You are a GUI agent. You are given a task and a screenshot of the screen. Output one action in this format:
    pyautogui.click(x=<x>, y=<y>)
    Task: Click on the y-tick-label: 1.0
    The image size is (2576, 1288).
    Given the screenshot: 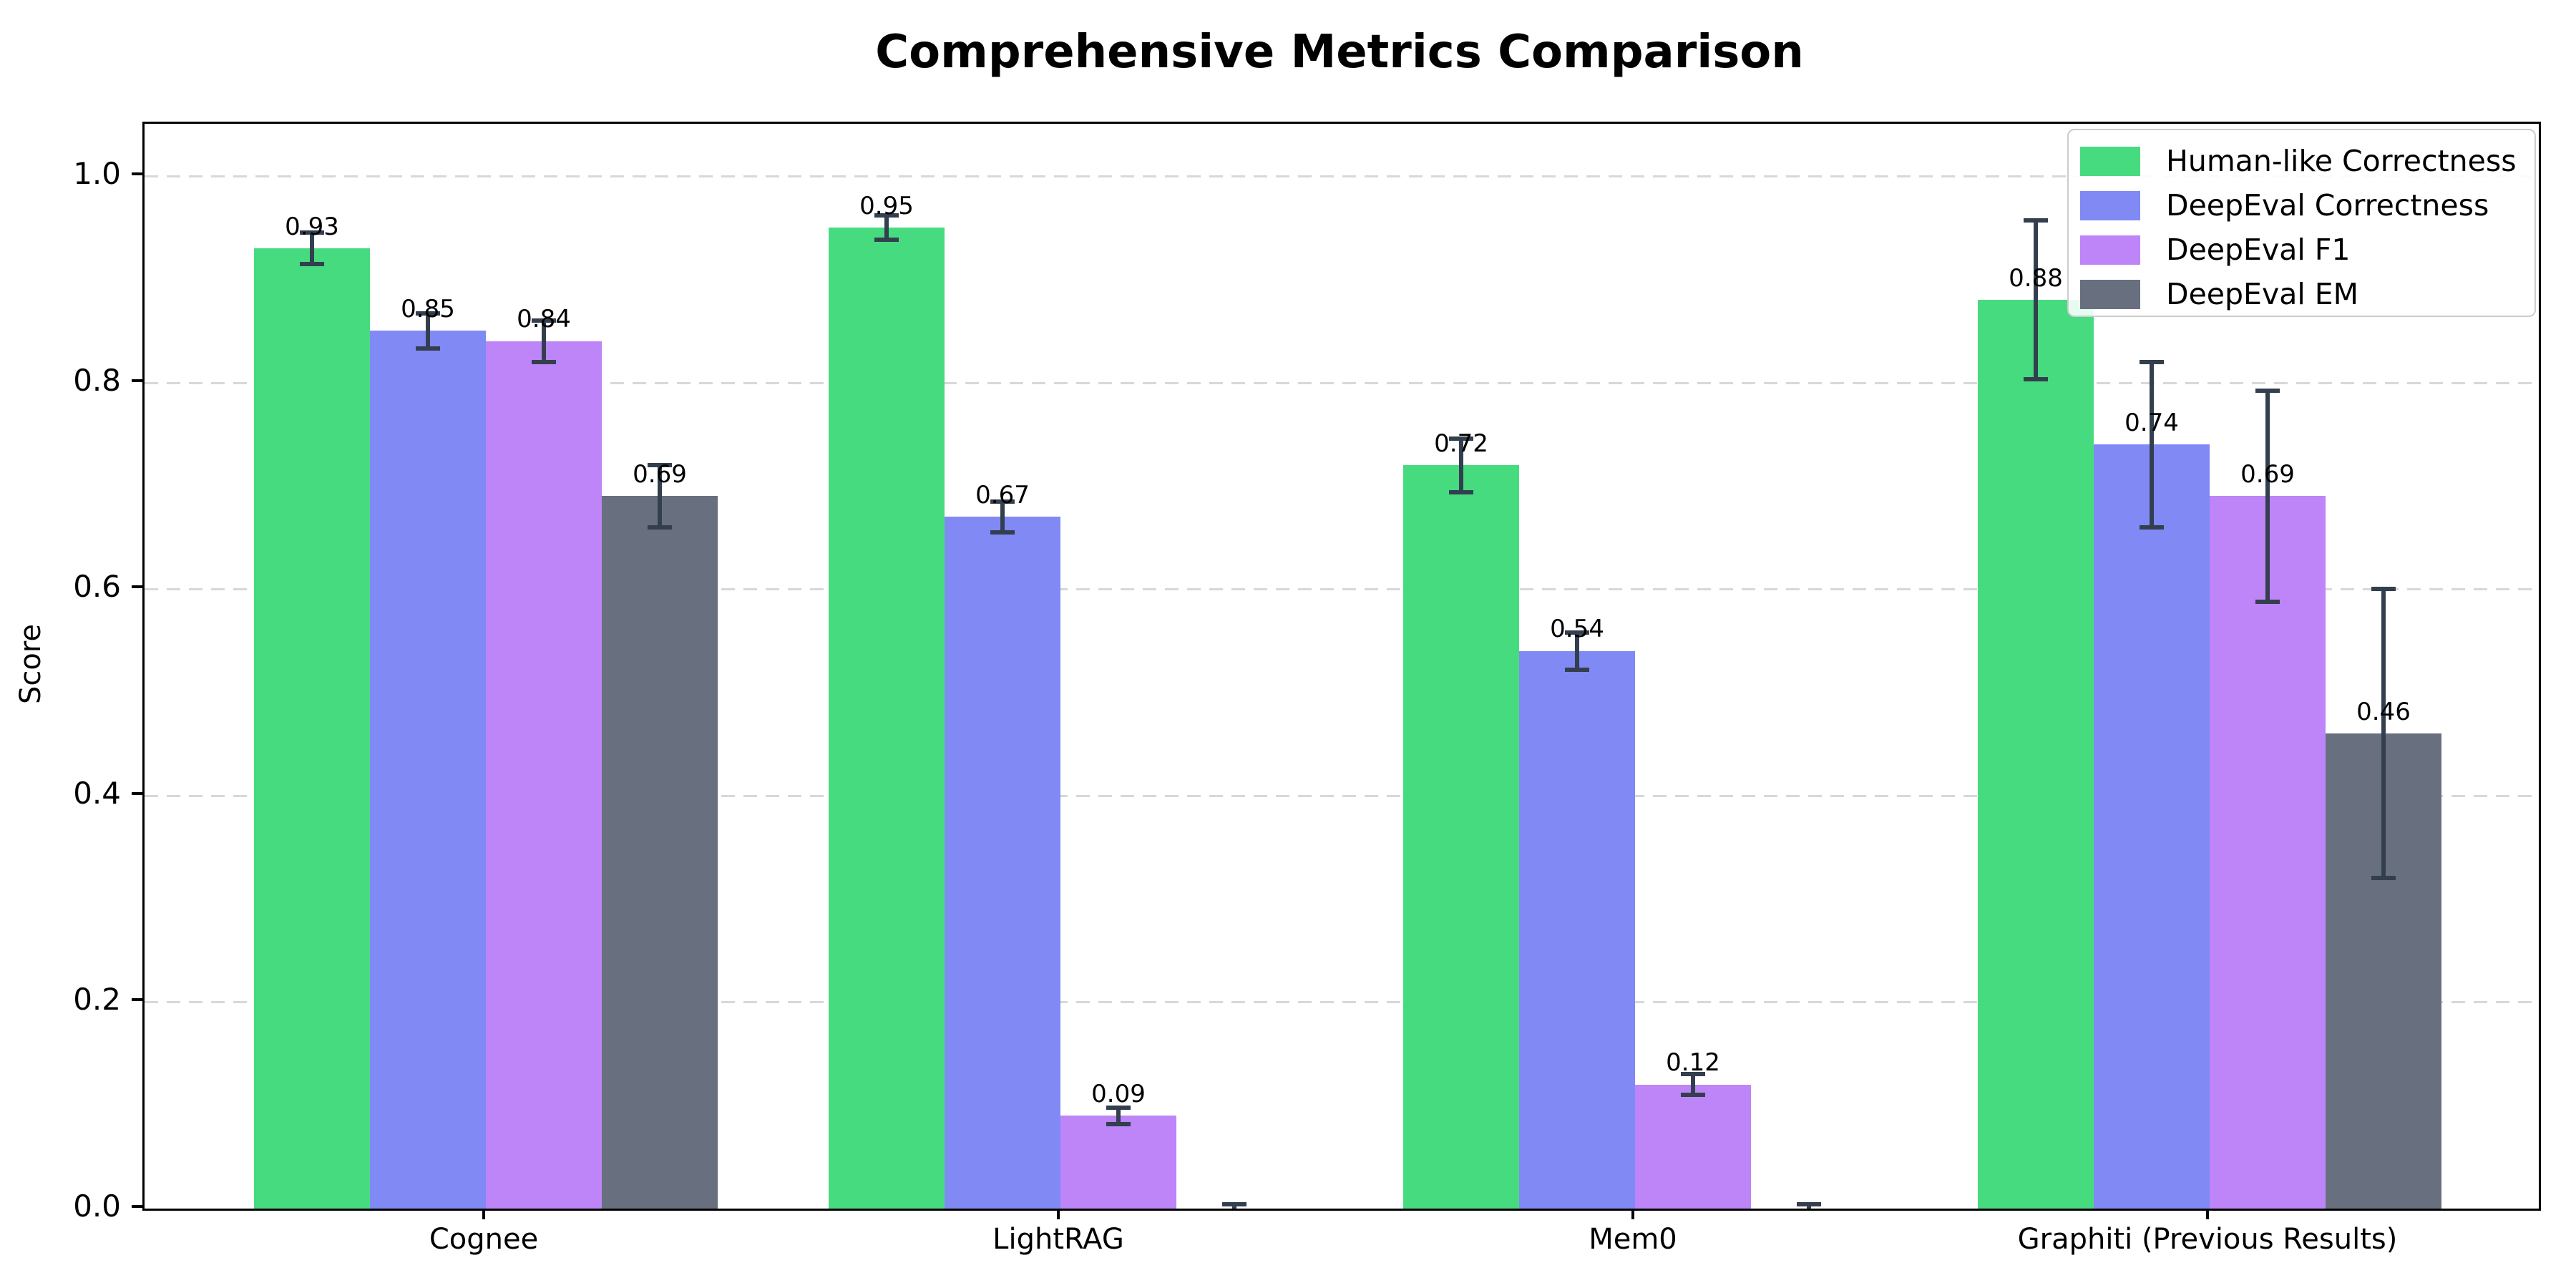 What is the action you would take?
    pyautogui.click(x=97, y=173)
    